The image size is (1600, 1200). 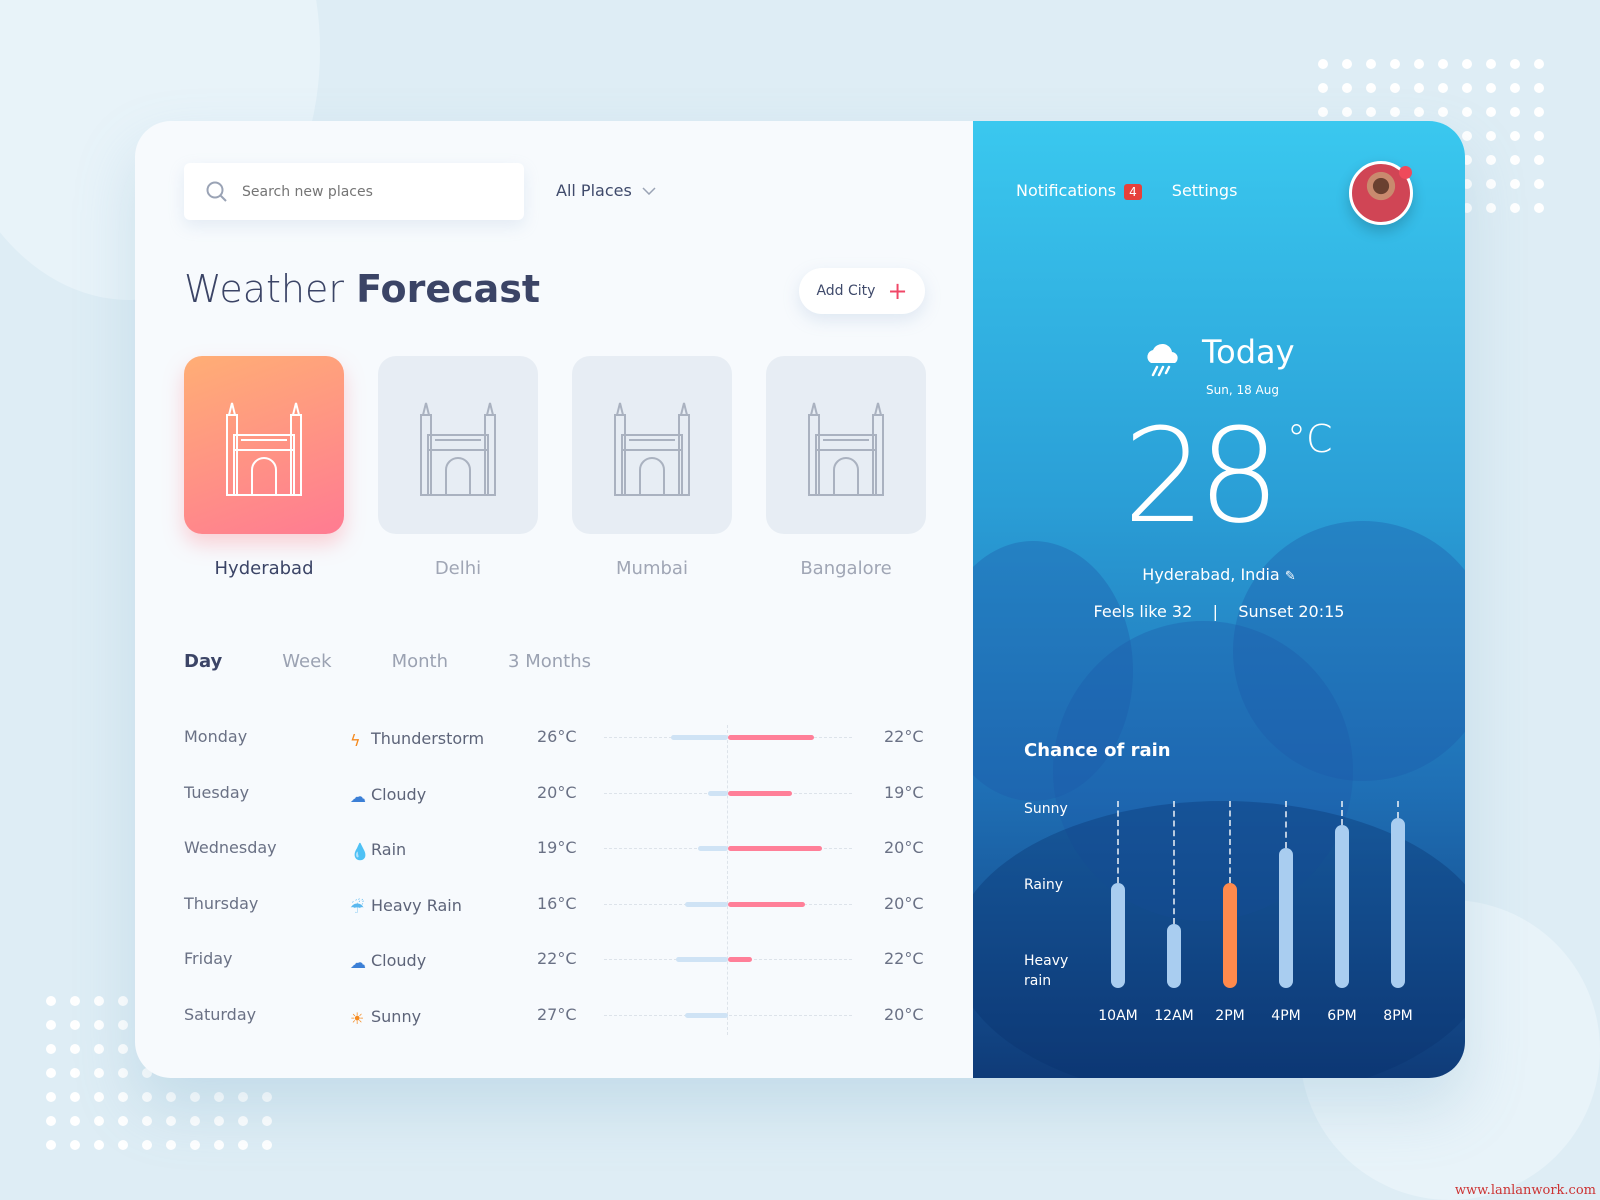 I want to click on tab-week: Week, so click(x=307, y=661).